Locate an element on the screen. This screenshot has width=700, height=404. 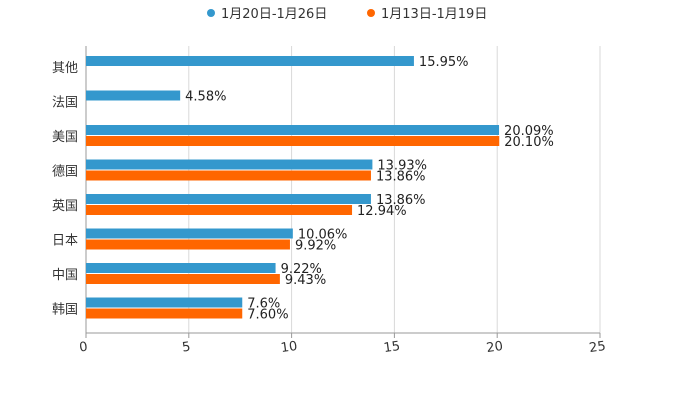
x-axis-ticks: 0 5 10 15 20 25 is located at coordinates (342, 344).